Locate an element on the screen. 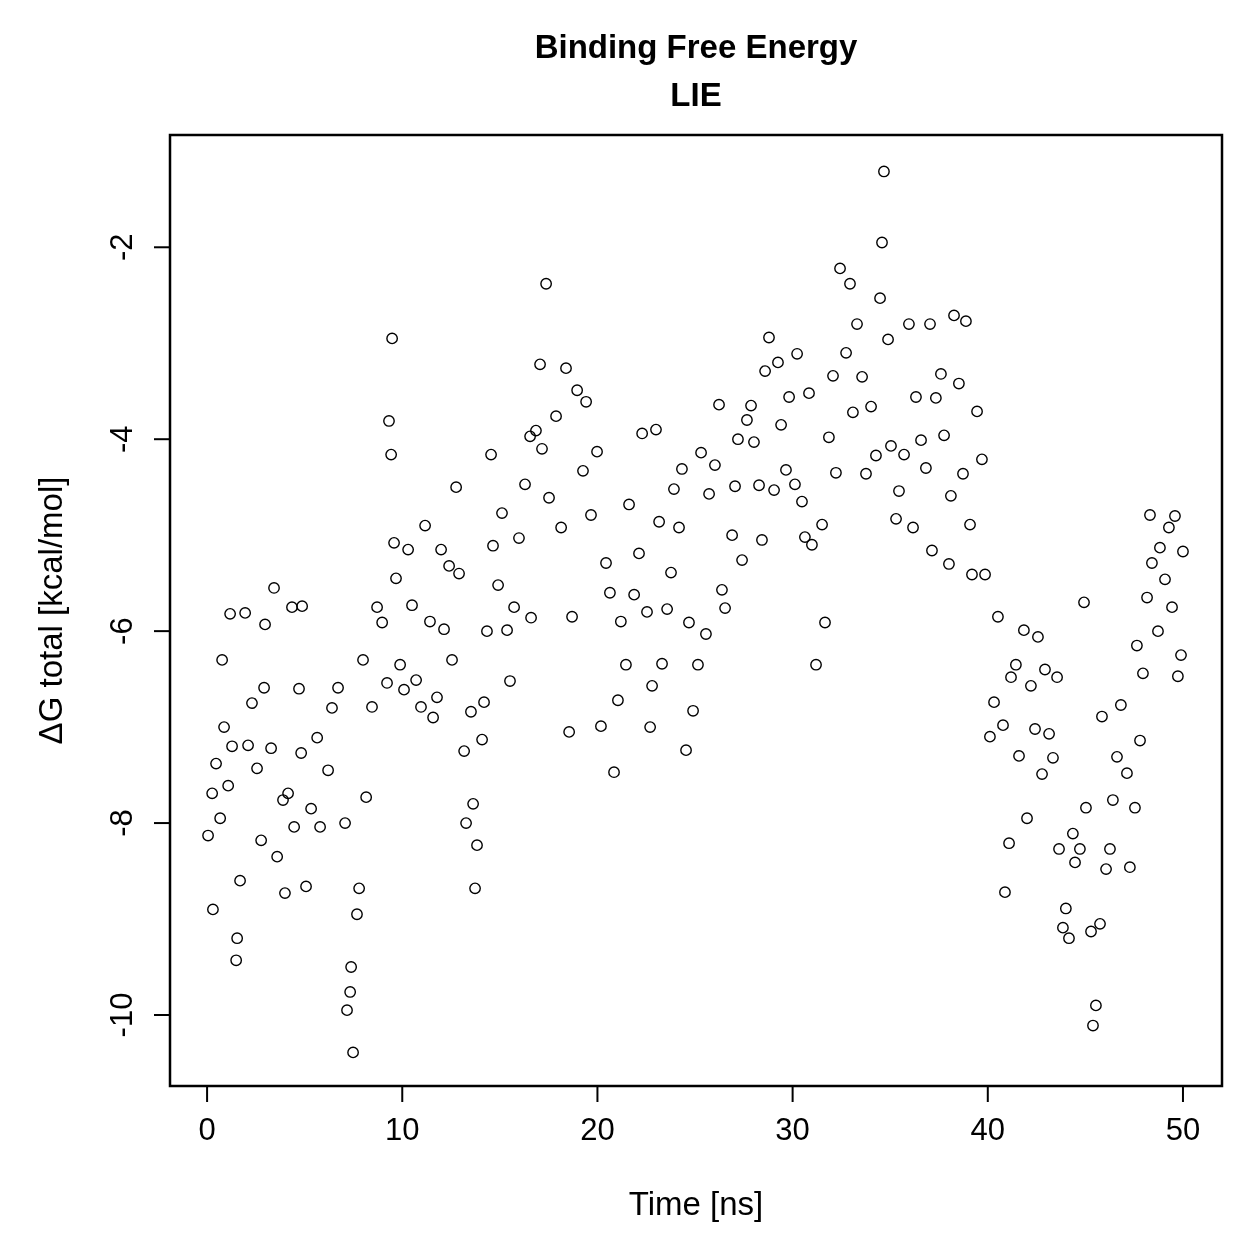 This screenshot has height=1259, width=1259. chart-subtitle: LIE is located at coordinates (696, 94).